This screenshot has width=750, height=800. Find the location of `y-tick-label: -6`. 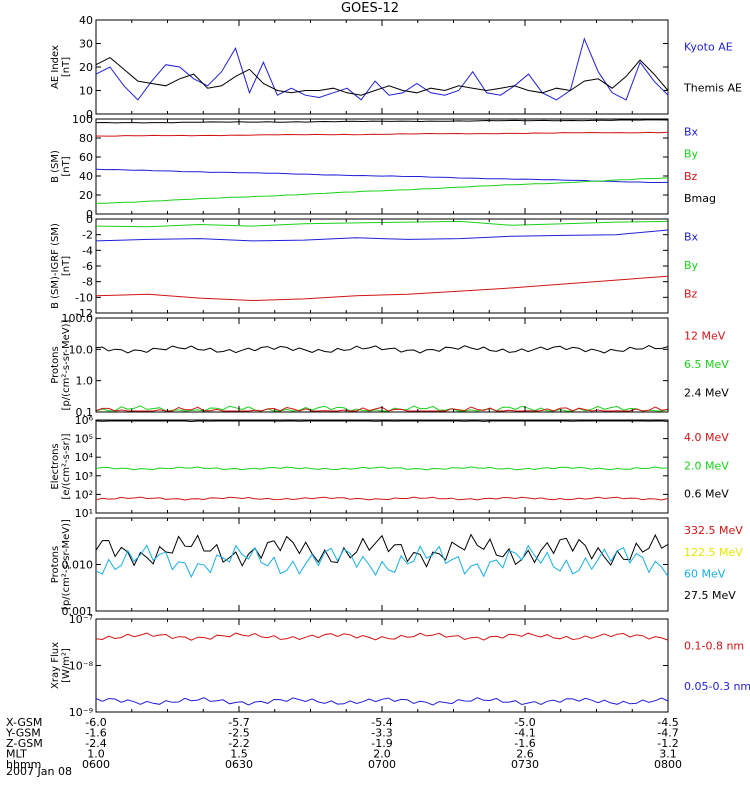

y-tick-label: -6 is located at coordinates (87, 266).